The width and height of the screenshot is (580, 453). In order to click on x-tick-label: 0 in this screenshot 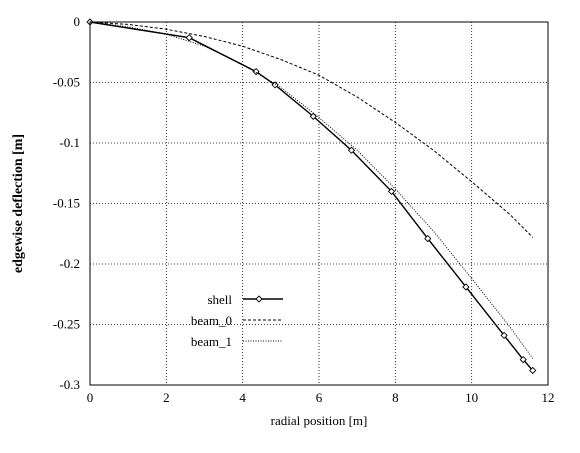, I will do `click(90, 397)`.